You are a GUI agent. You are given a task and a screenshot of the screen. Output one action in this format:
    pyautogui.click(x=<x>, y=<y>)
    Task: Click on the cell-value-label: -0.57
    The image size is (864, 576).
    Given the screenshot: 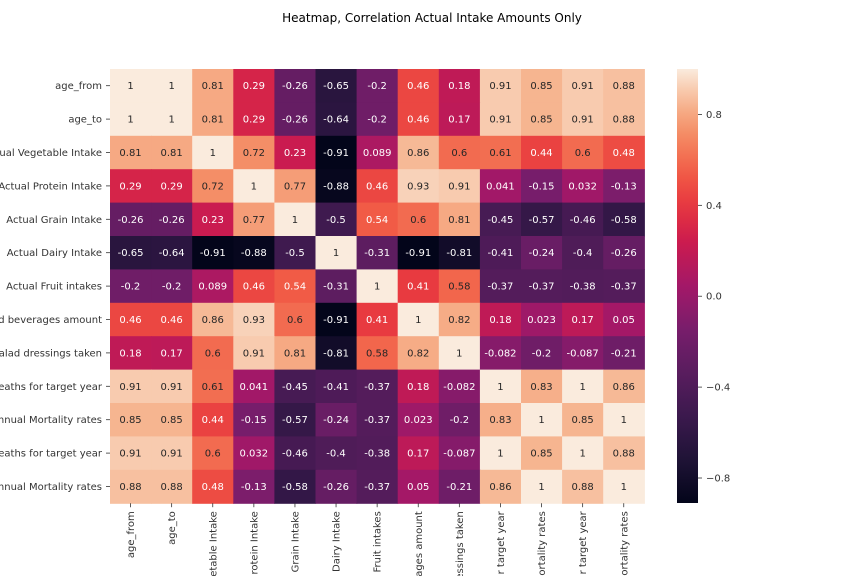 What is the action you would take?
    pyautogui.click(x=542, y=220)
    